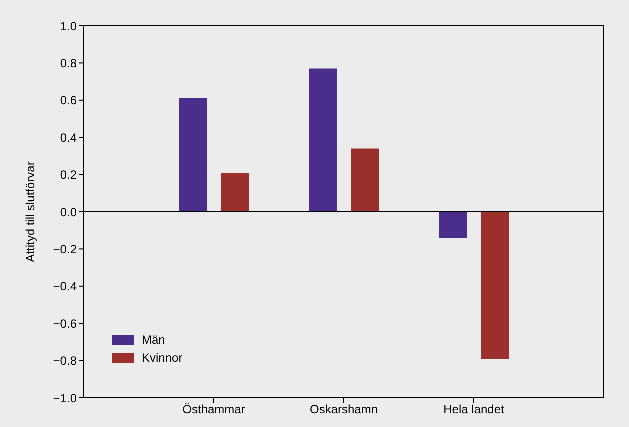  I want to click on x-tick-label: Östhammar, so click(214, 409).